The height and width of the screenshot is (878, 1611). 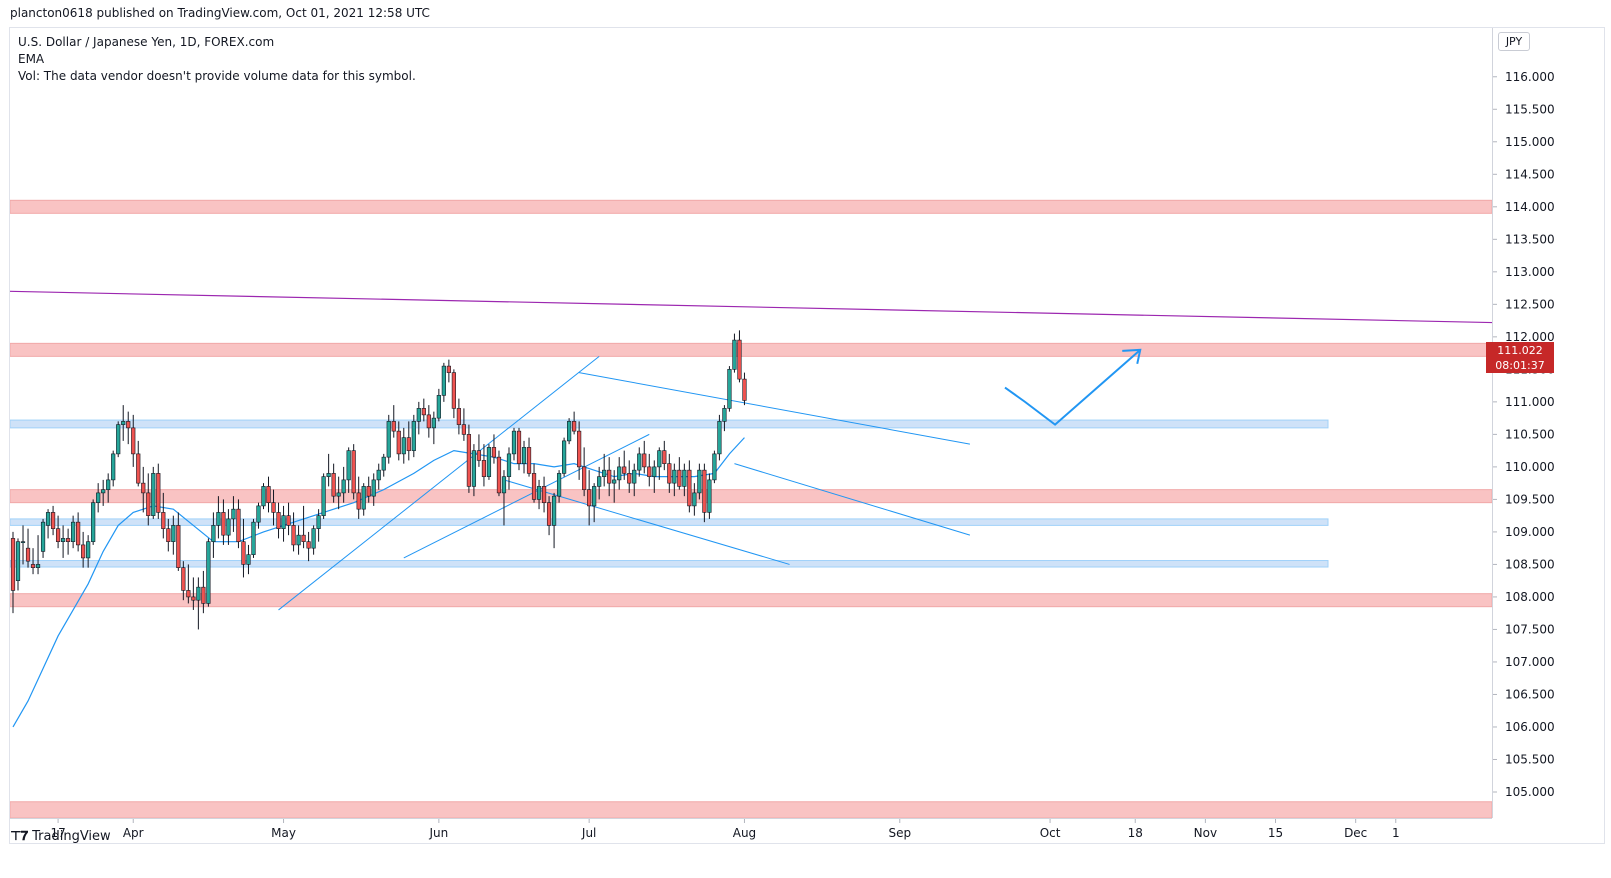 What do you see at coordinates (19, 836) in the screenshot?
I see `tradingview-logo-icon: ⊤𝟕` at bounding box center [19, 836].